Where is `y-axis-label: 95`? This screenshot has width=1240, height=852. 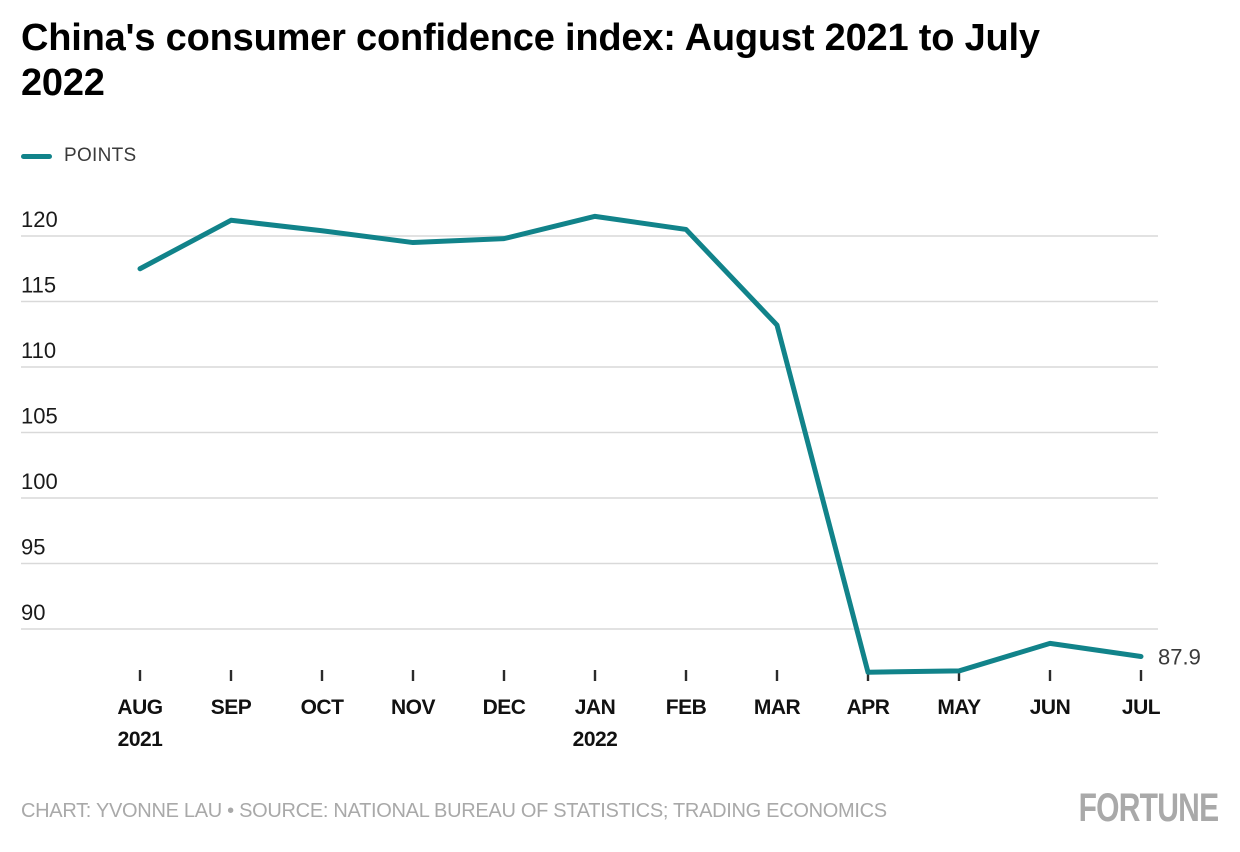 y-axis-label: 95 is located at coordinates (33, 547).